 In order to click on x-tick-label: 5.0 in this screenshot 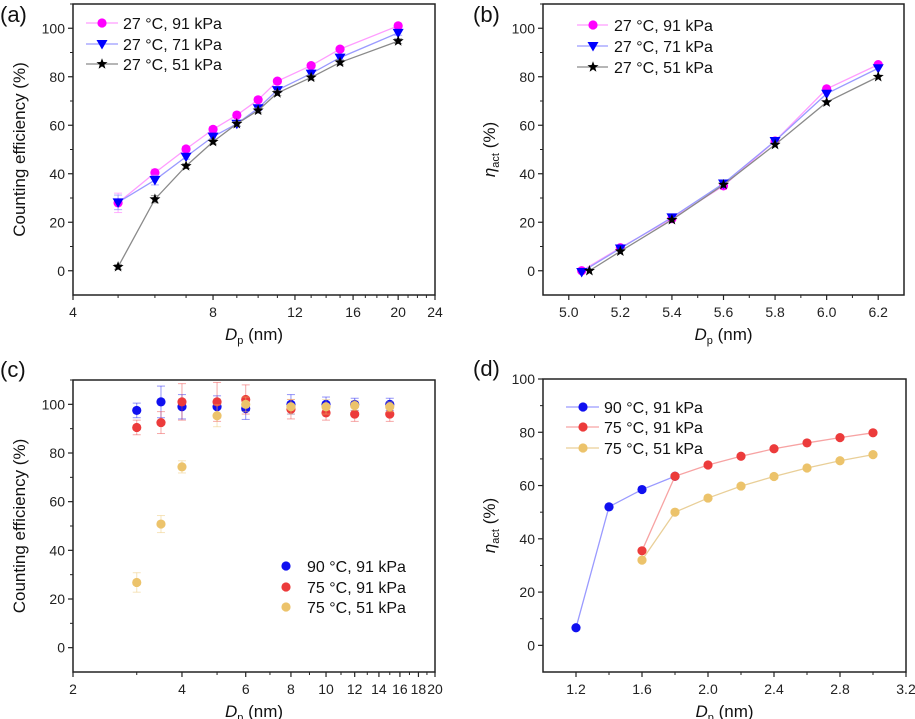, I will do `click(569, 312)`.